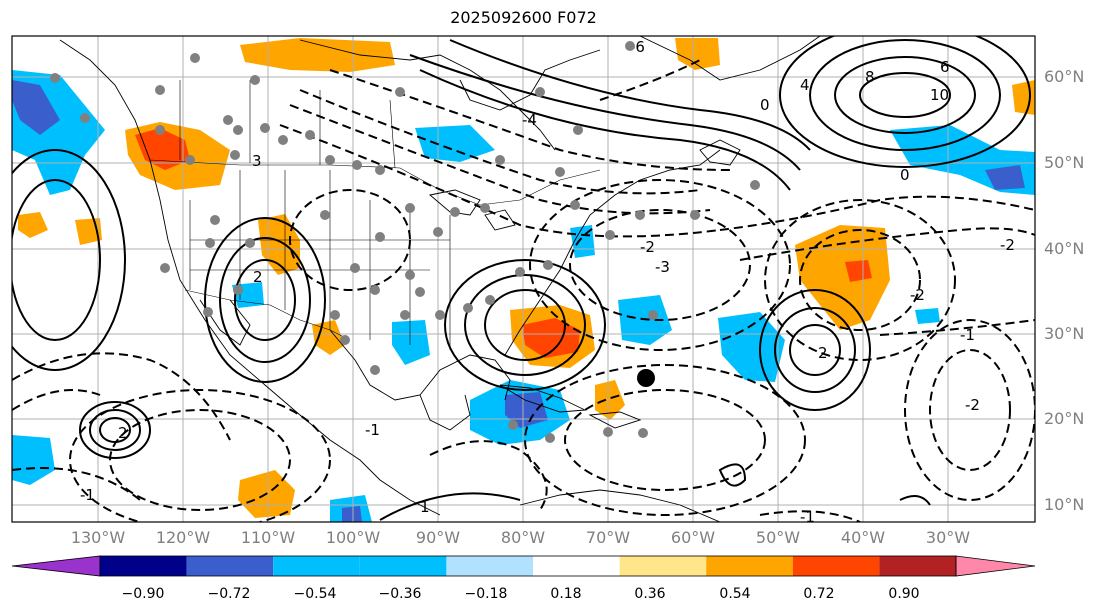 The image size is (1105, 615). I want to click on lat-label-30n: 30°N, so click(1064, 333).